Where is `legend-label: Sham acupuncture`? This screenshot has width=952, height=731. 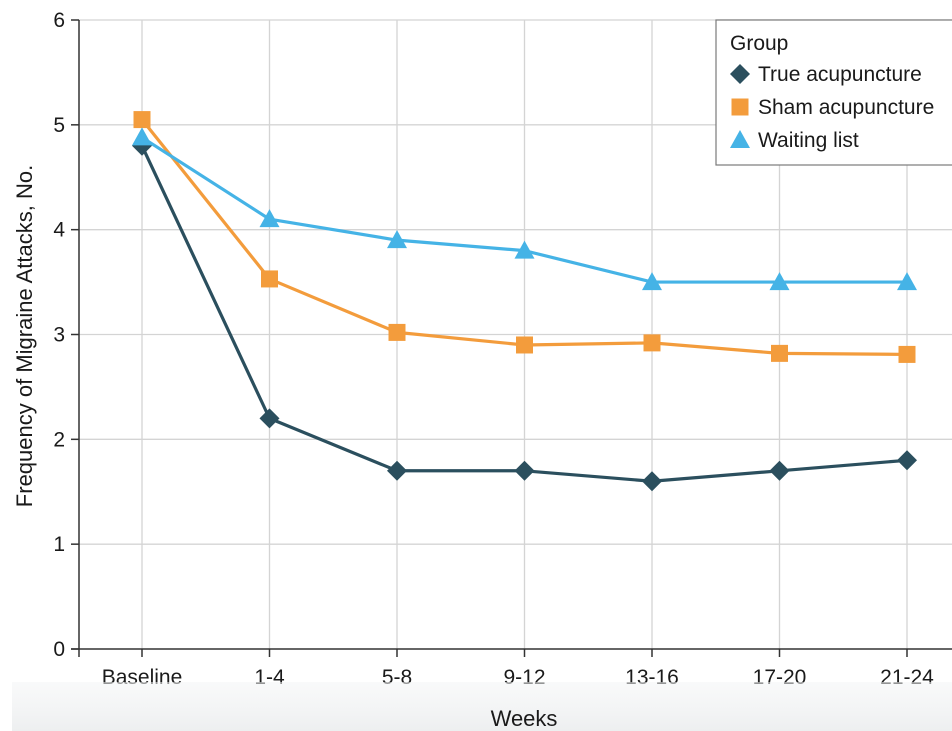
legend-label: Sham acupuncture is located at coordinates (846, 107).